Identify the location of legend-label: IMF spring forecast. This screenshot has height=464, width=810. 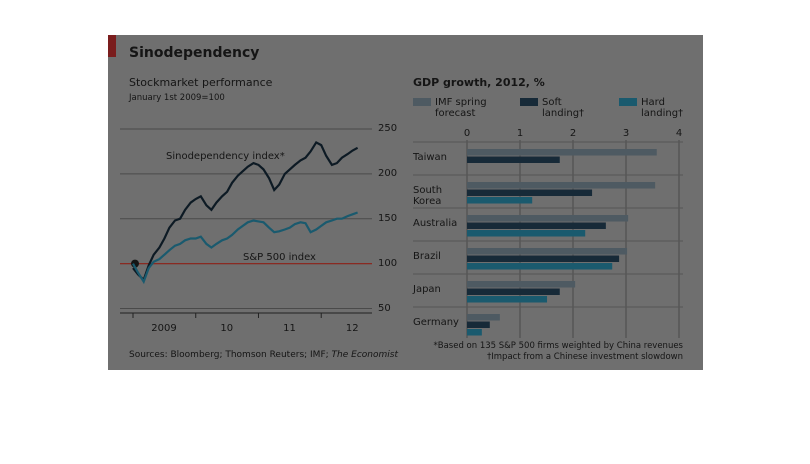
(461, 108).